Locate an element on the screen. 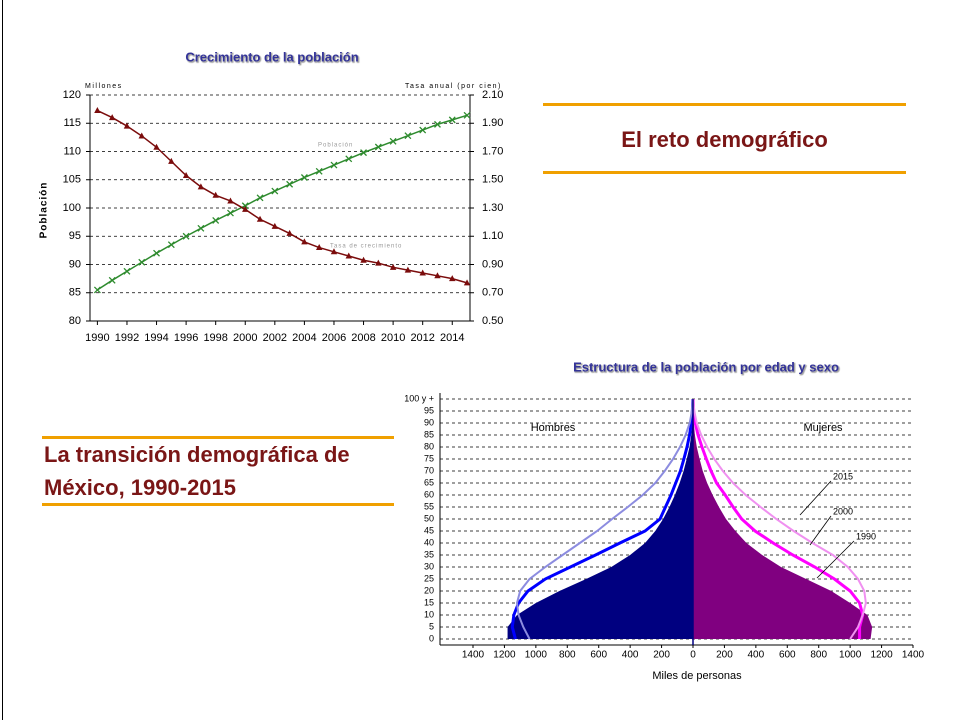 The image size is (960, 720). x-tick-label: 1990 is located at coordinates (97, 338).